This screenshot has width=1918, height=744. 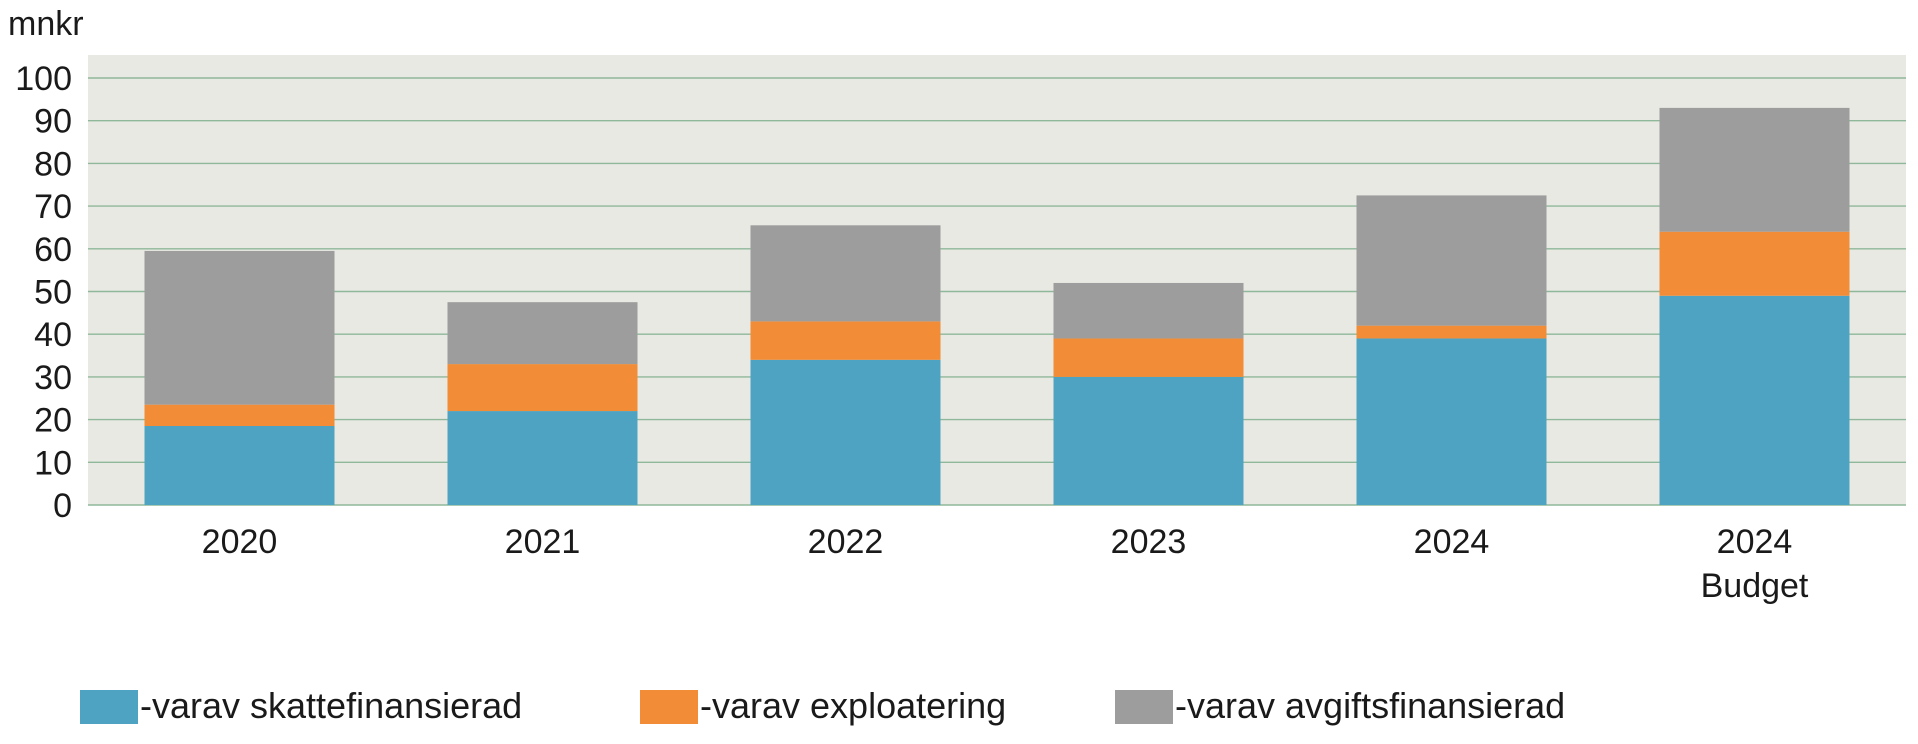 I want to click on x-tick-label: Budget, so click(x=1755, y=586).